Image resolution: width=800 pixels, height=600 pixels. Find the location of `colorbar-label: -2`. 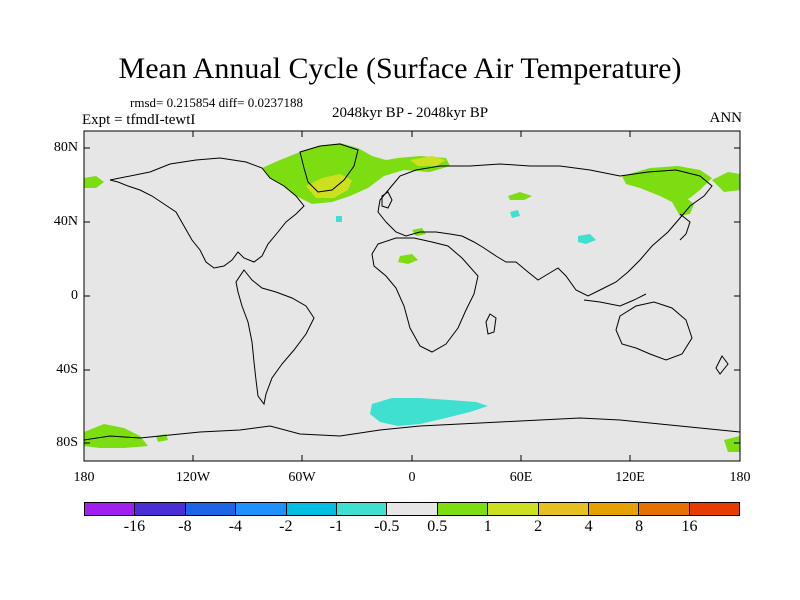

colorbar-label: -2 is located at coordinates (286, 526).